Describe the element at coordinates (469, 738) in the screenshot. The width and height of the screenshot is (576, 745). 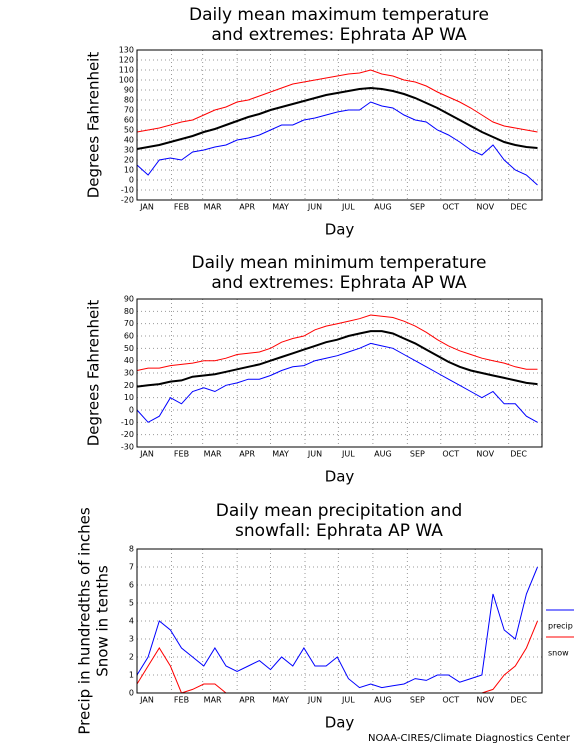
I see `credit: NOAA-CIRES/Climate Diagnostics Center` at that location.